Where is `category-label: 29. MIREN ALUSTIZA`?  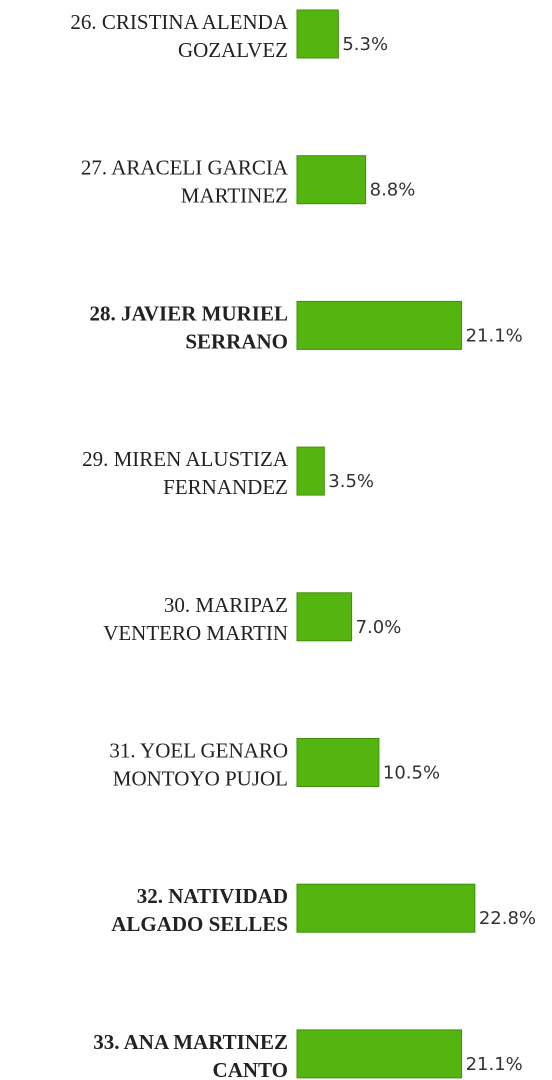 category-label: 29. MIREN ALUSTIZA is located at coordinates (185, 459).